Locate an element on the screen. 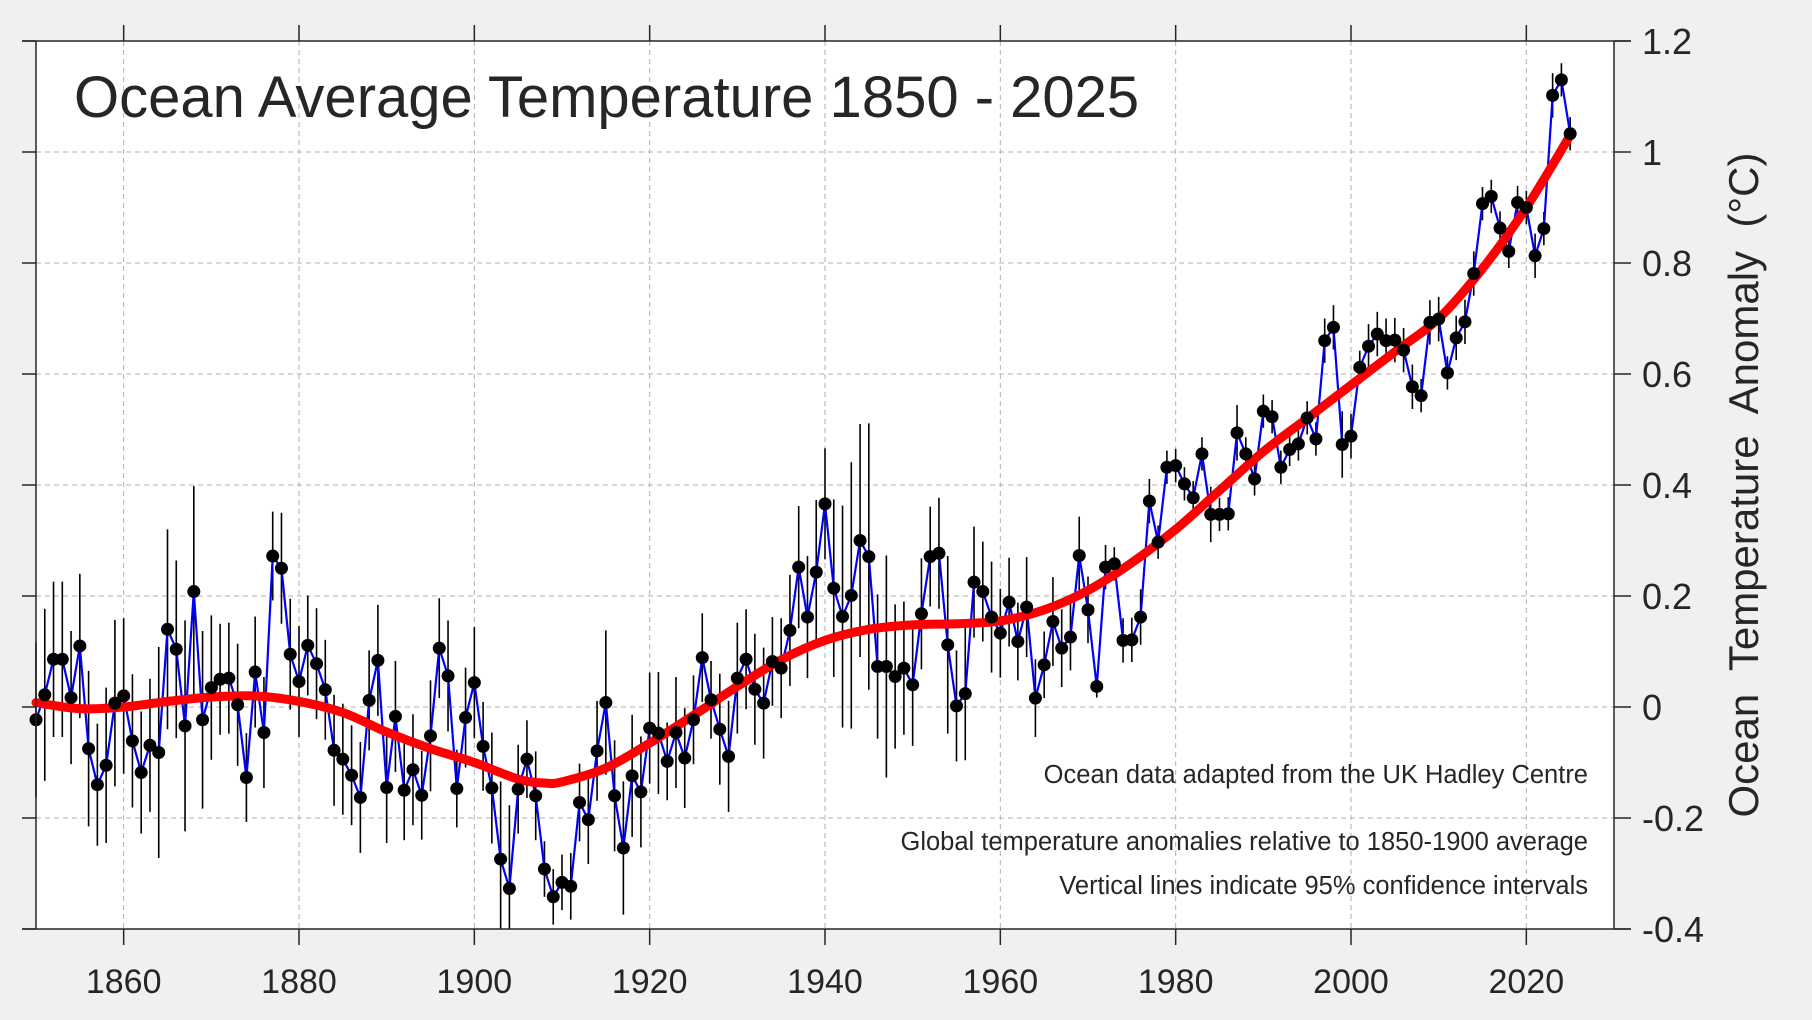 The width and height of the screenshot is (1812, 1020). y-axis-label: Ocean Temperature Anomaly (°C) is located at coordinates (1743, 485).